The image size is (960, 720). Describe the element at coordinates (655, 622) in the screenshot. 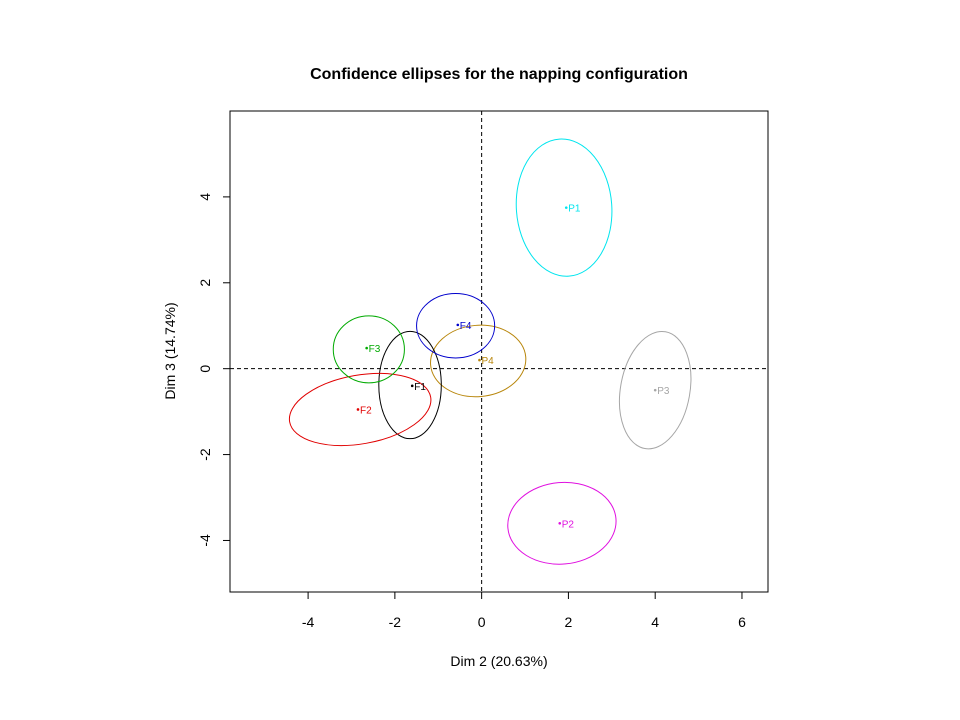

I see `x-tick-label: 4` at that location.